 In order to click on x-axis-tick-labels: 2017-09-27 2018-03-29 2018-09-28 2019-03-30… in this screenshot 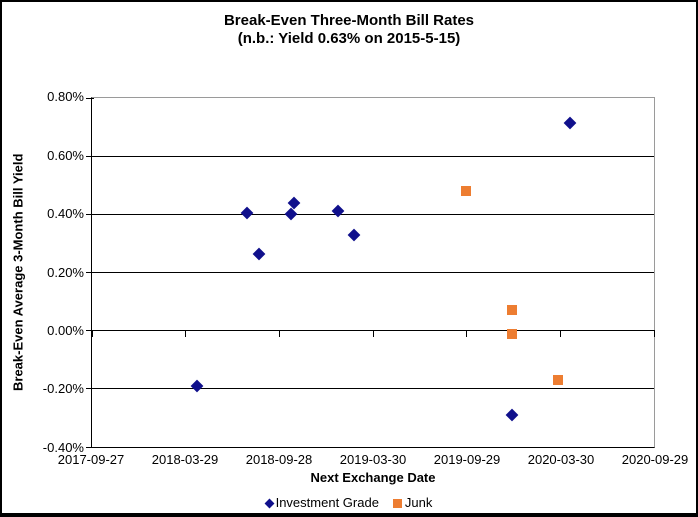, I will do `click(373, 459)`.